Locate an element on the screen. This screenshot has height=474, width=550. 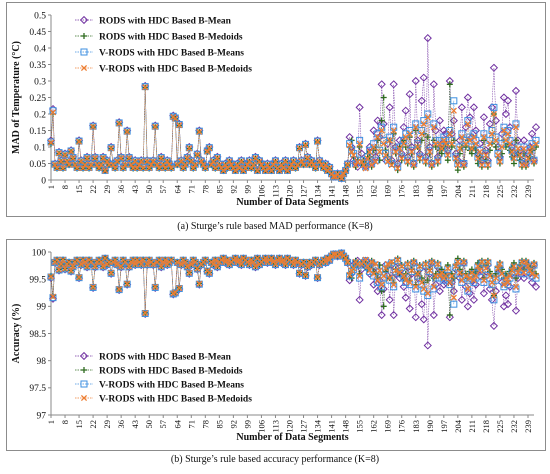
x-tick-label: 36 is located at coordinates (121, 424).